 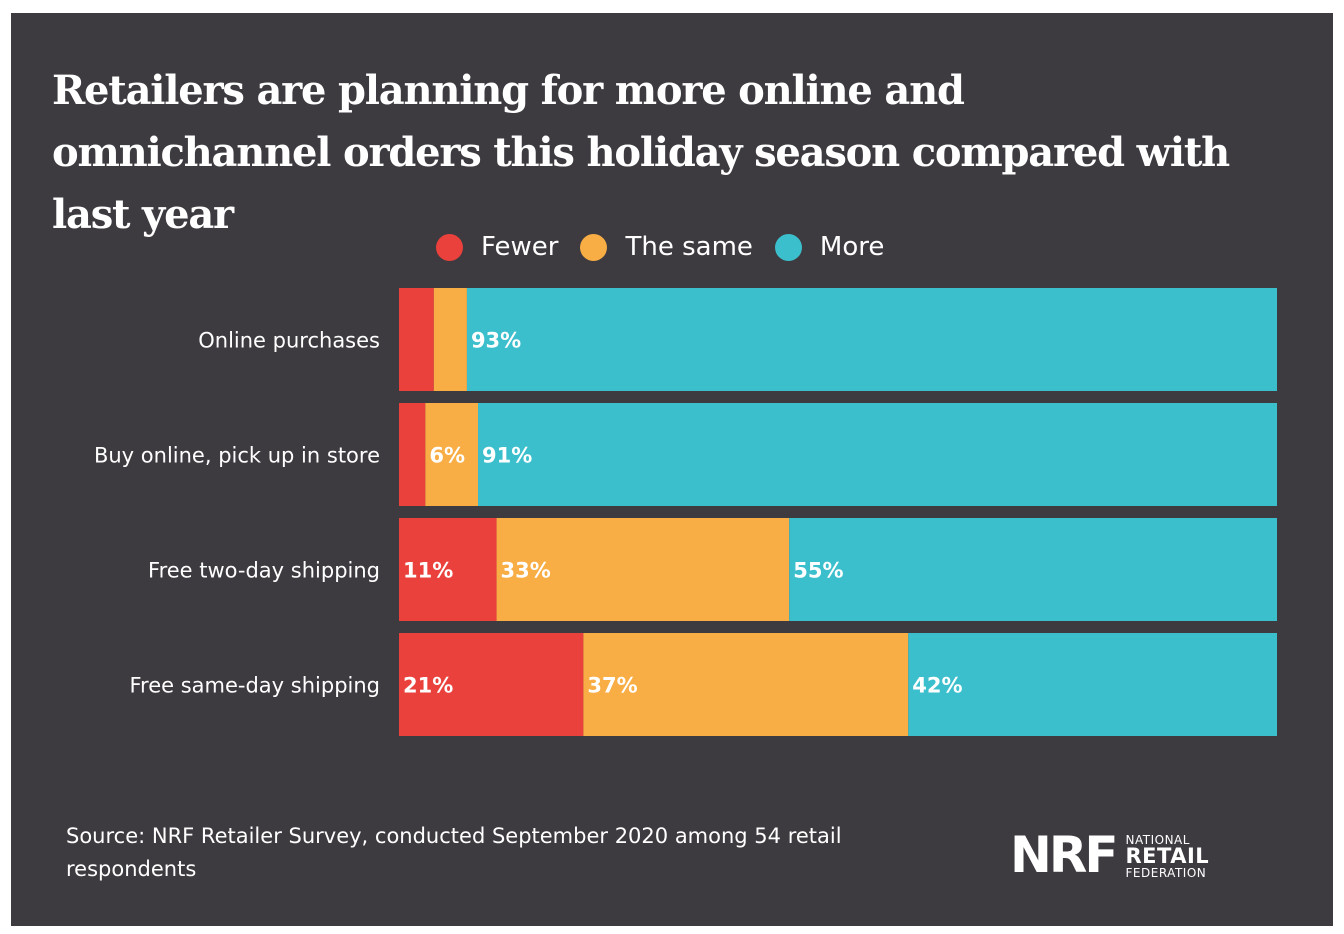 I want to click on bar-the-same-free-same-day-shipping, so click(x=746, y=684).